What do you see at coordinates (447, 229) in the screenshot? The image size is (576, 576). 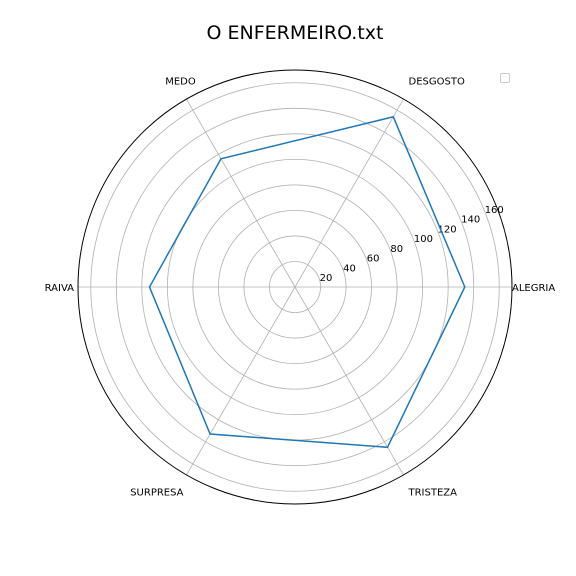 I see `radial-tick-label: 120` at bounding box center [447, 229].